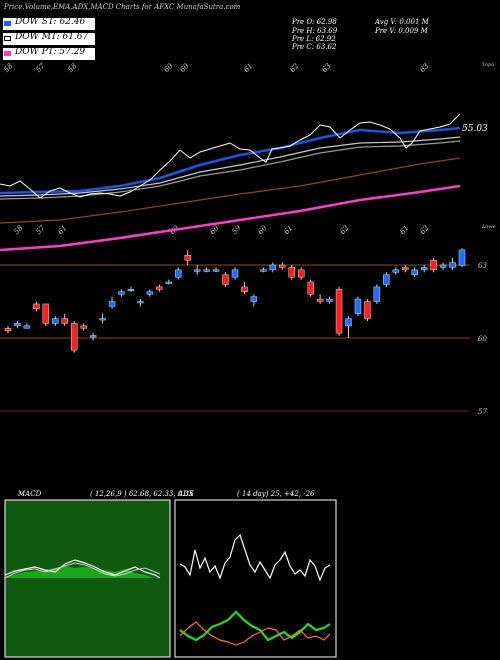  What do you see at coordinates (401, 31) in the screenshot?
I see `ohlc-pre-volume: Pre V: 0.009 M` at bounding box center [401, 31].